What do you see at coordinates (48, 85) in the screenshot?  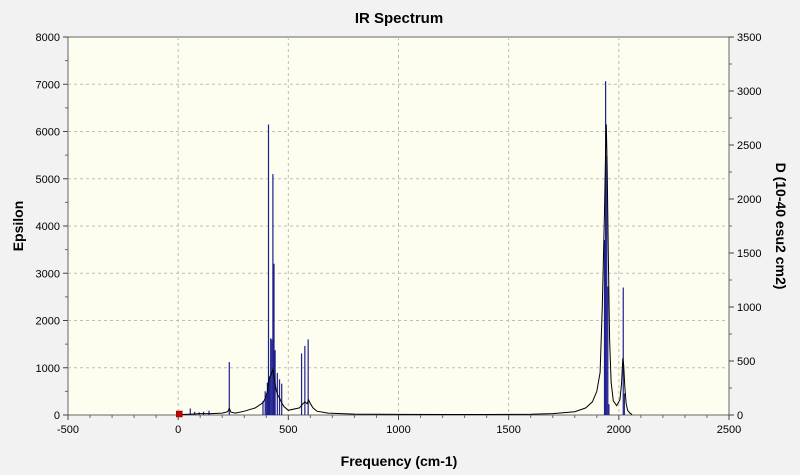 I see `y-left-tick-label: 7000` at bounding box center [48, 85].